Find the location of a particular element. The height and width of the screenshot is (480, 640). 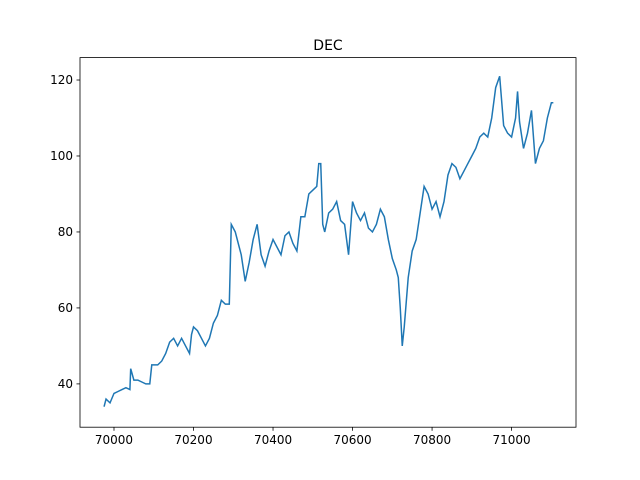

x-tick-label: 70600 is located at coordinates (352, 440).